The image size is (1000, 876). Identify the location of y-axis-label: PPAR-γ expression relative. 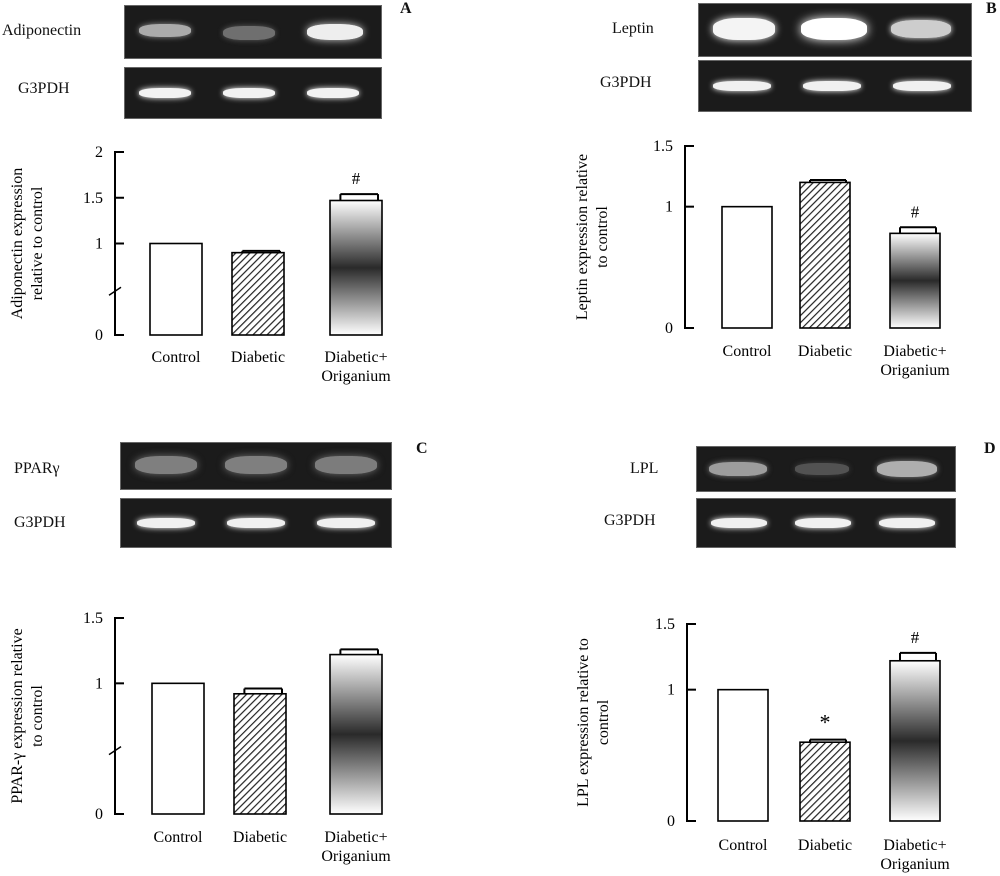
(17, 715).